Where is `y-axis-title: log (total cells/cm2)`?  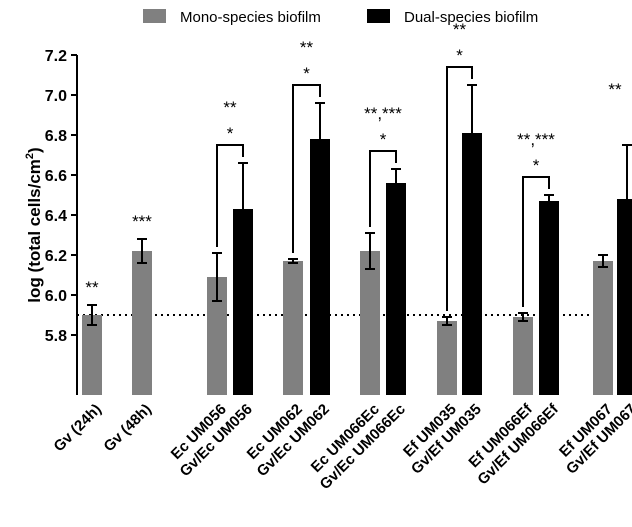 y-axis-title: log (total cells/cm2) is located at coordinates (34, 224).